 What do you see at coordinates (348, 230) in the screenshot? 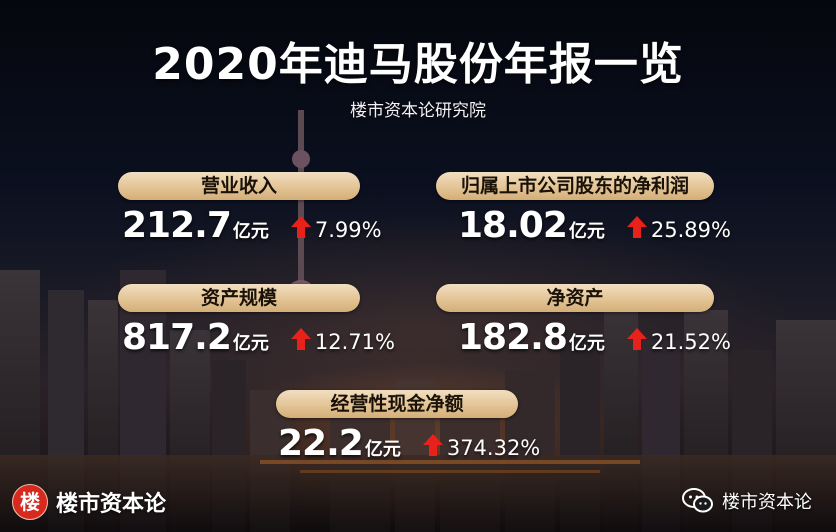
I see `metric-change: 7.99%` at bounding box center [348, 230].